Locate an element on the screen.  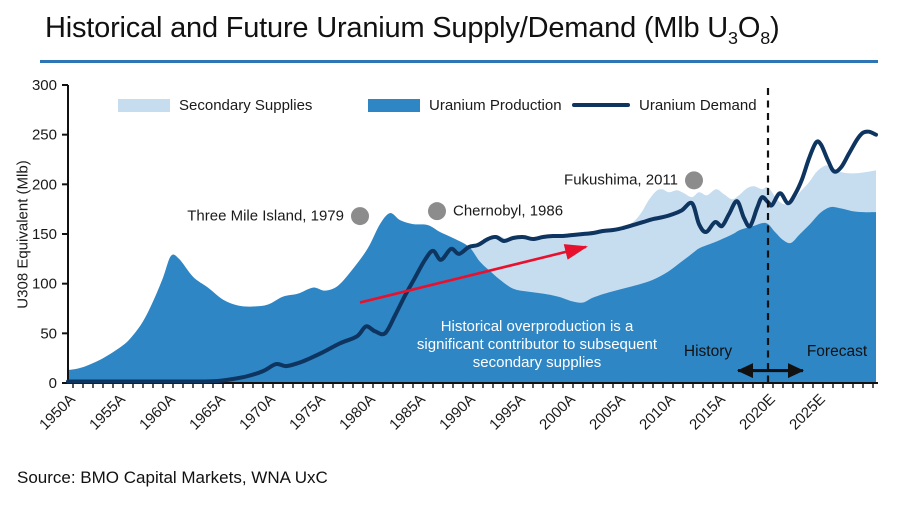
x-tick-label: 1960A is located at coordinates (157, 412).